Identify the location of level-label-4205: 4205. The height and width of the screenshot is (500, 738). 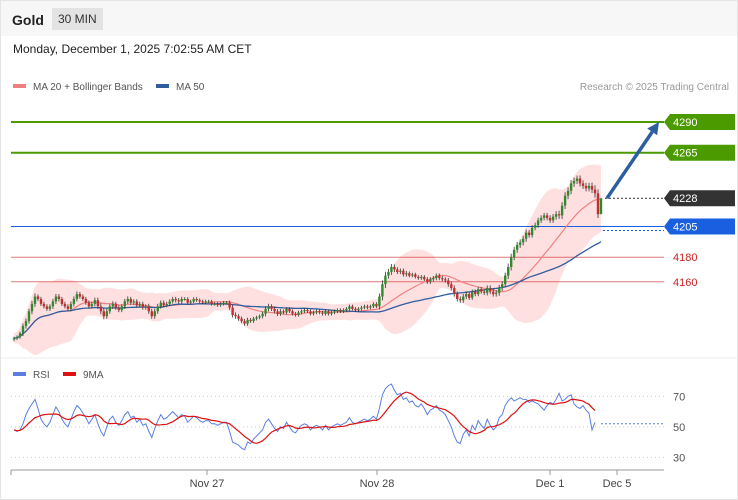
(685, 227).